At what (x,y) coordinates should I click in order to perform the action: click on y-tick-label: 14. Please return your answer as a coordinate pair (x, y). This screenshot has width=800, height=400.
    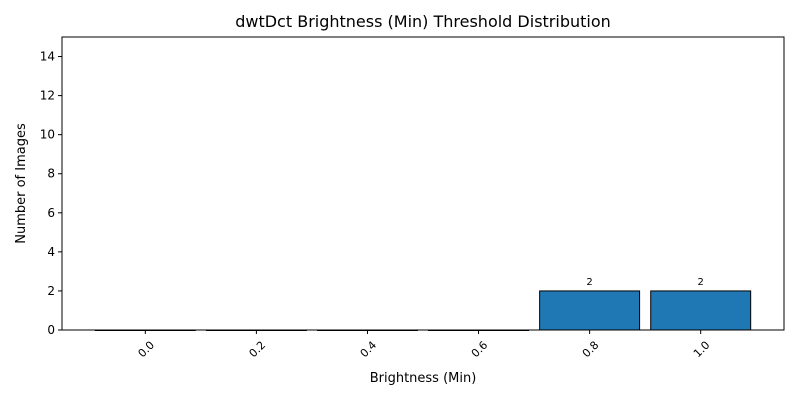
    Looking at the image, I should click on (47, 57).